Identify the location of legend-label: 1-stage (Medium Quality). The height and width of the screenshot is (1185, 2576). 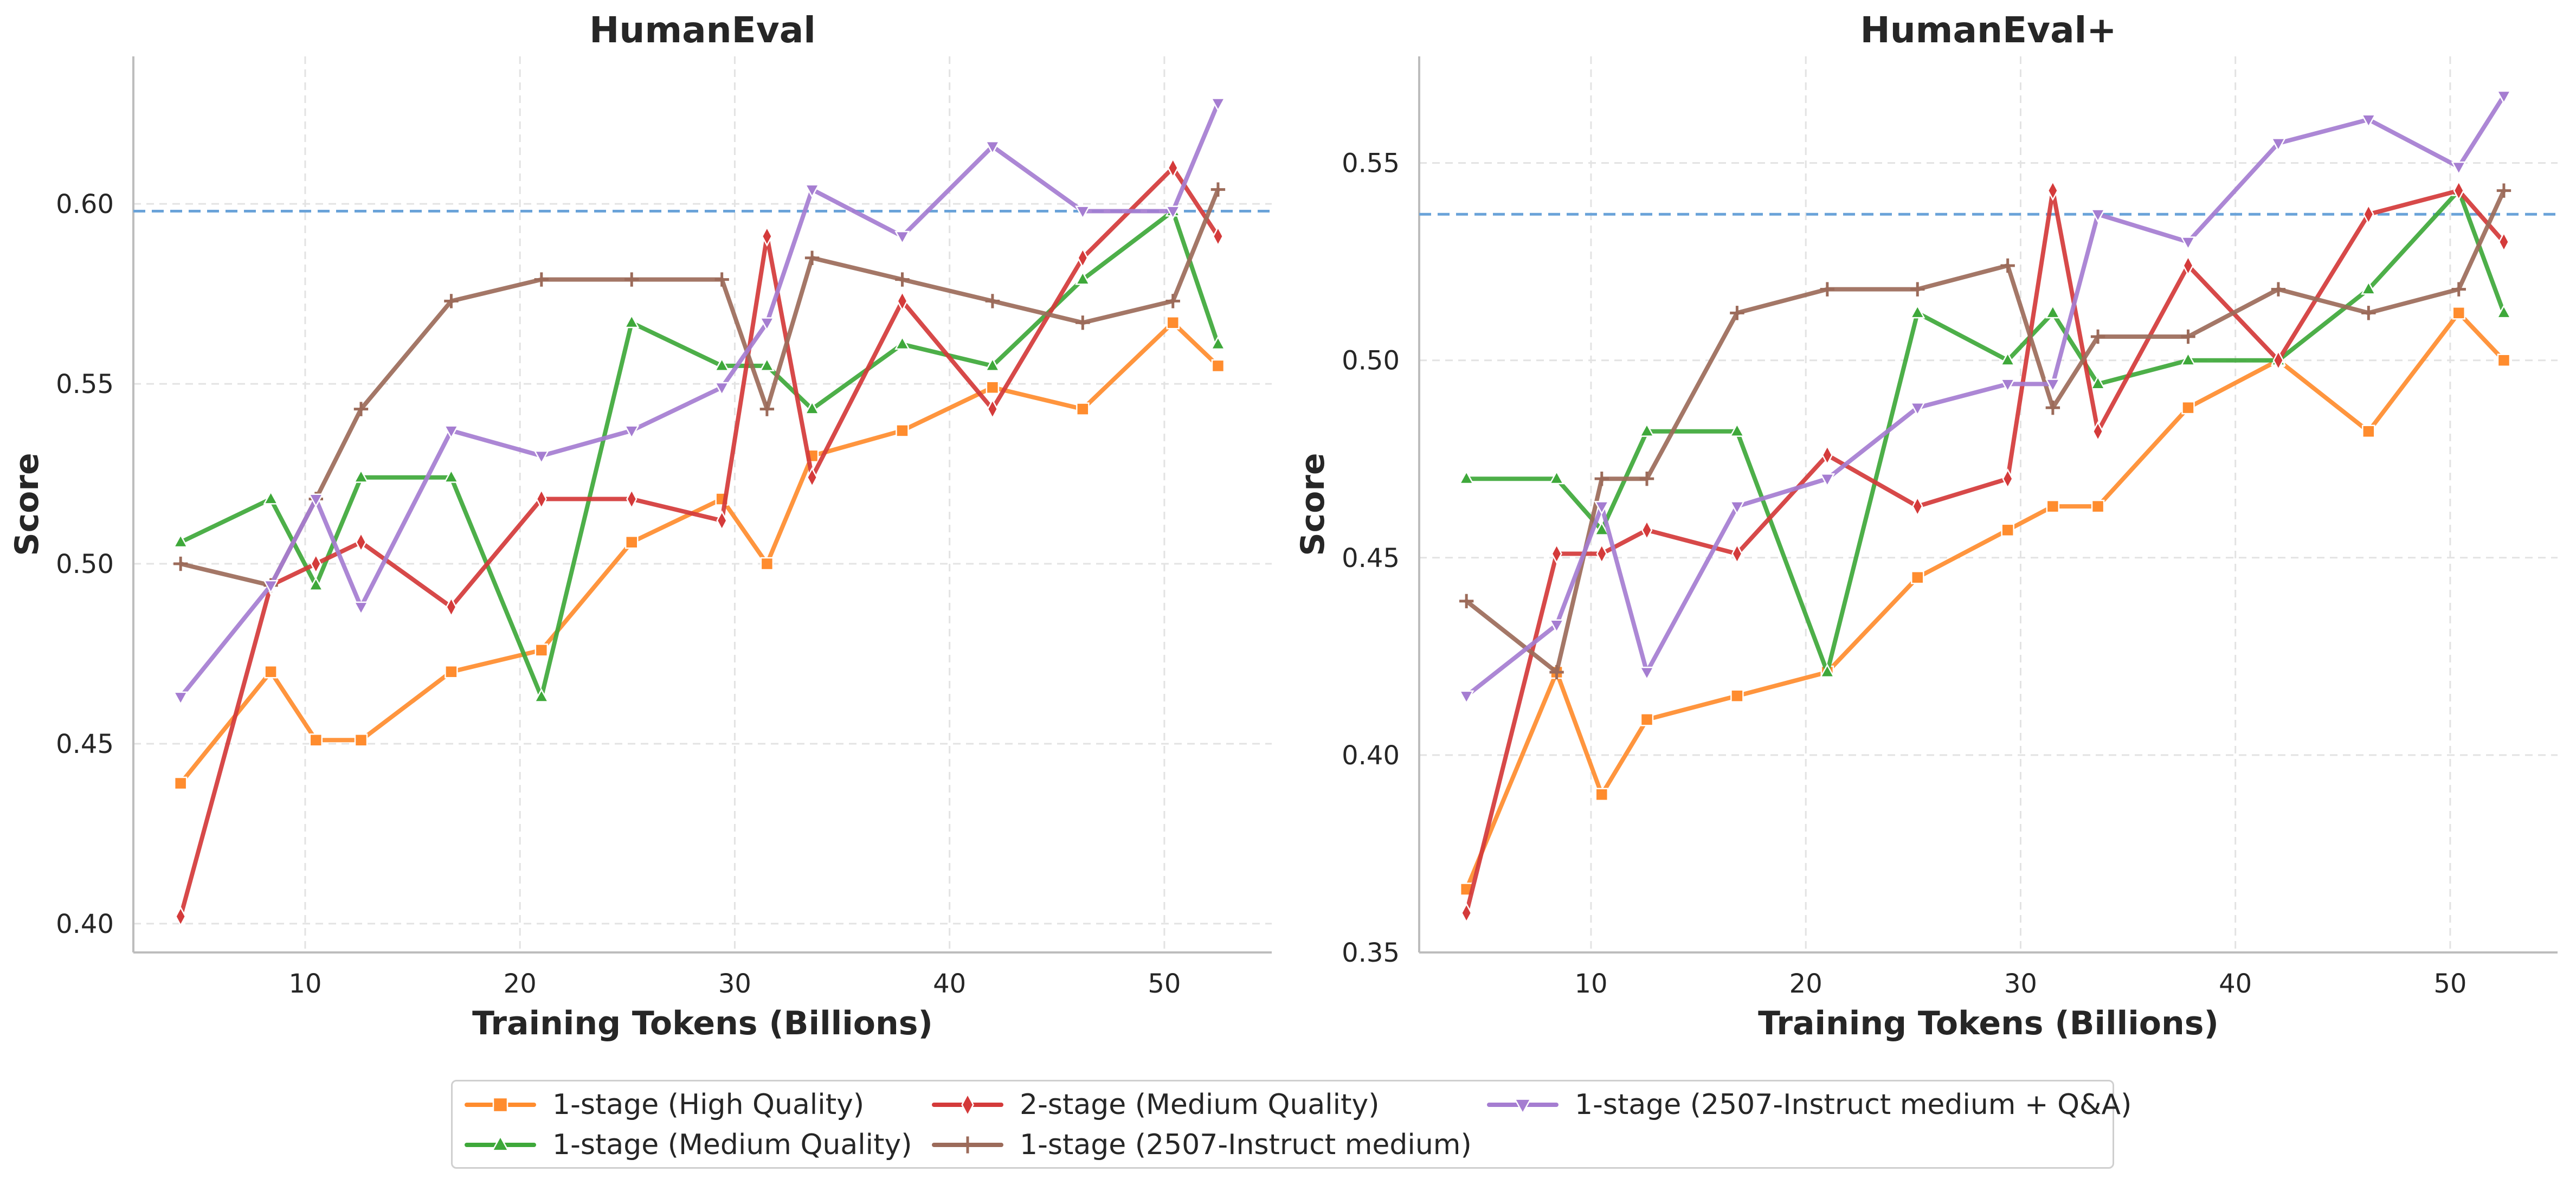
(732, 1145).